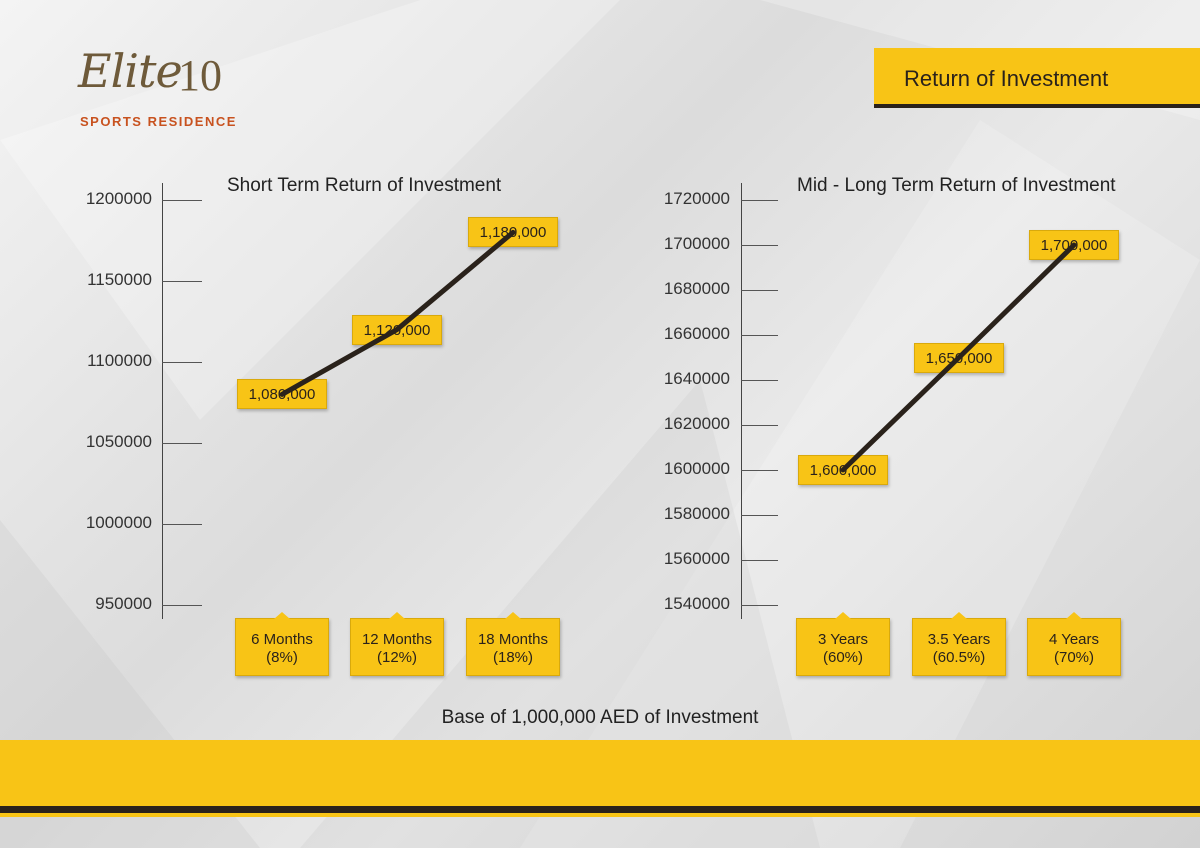  Describe the element at coordinates (396, 657) in the screenshot. I see `category-percent: (12%)` at that location.